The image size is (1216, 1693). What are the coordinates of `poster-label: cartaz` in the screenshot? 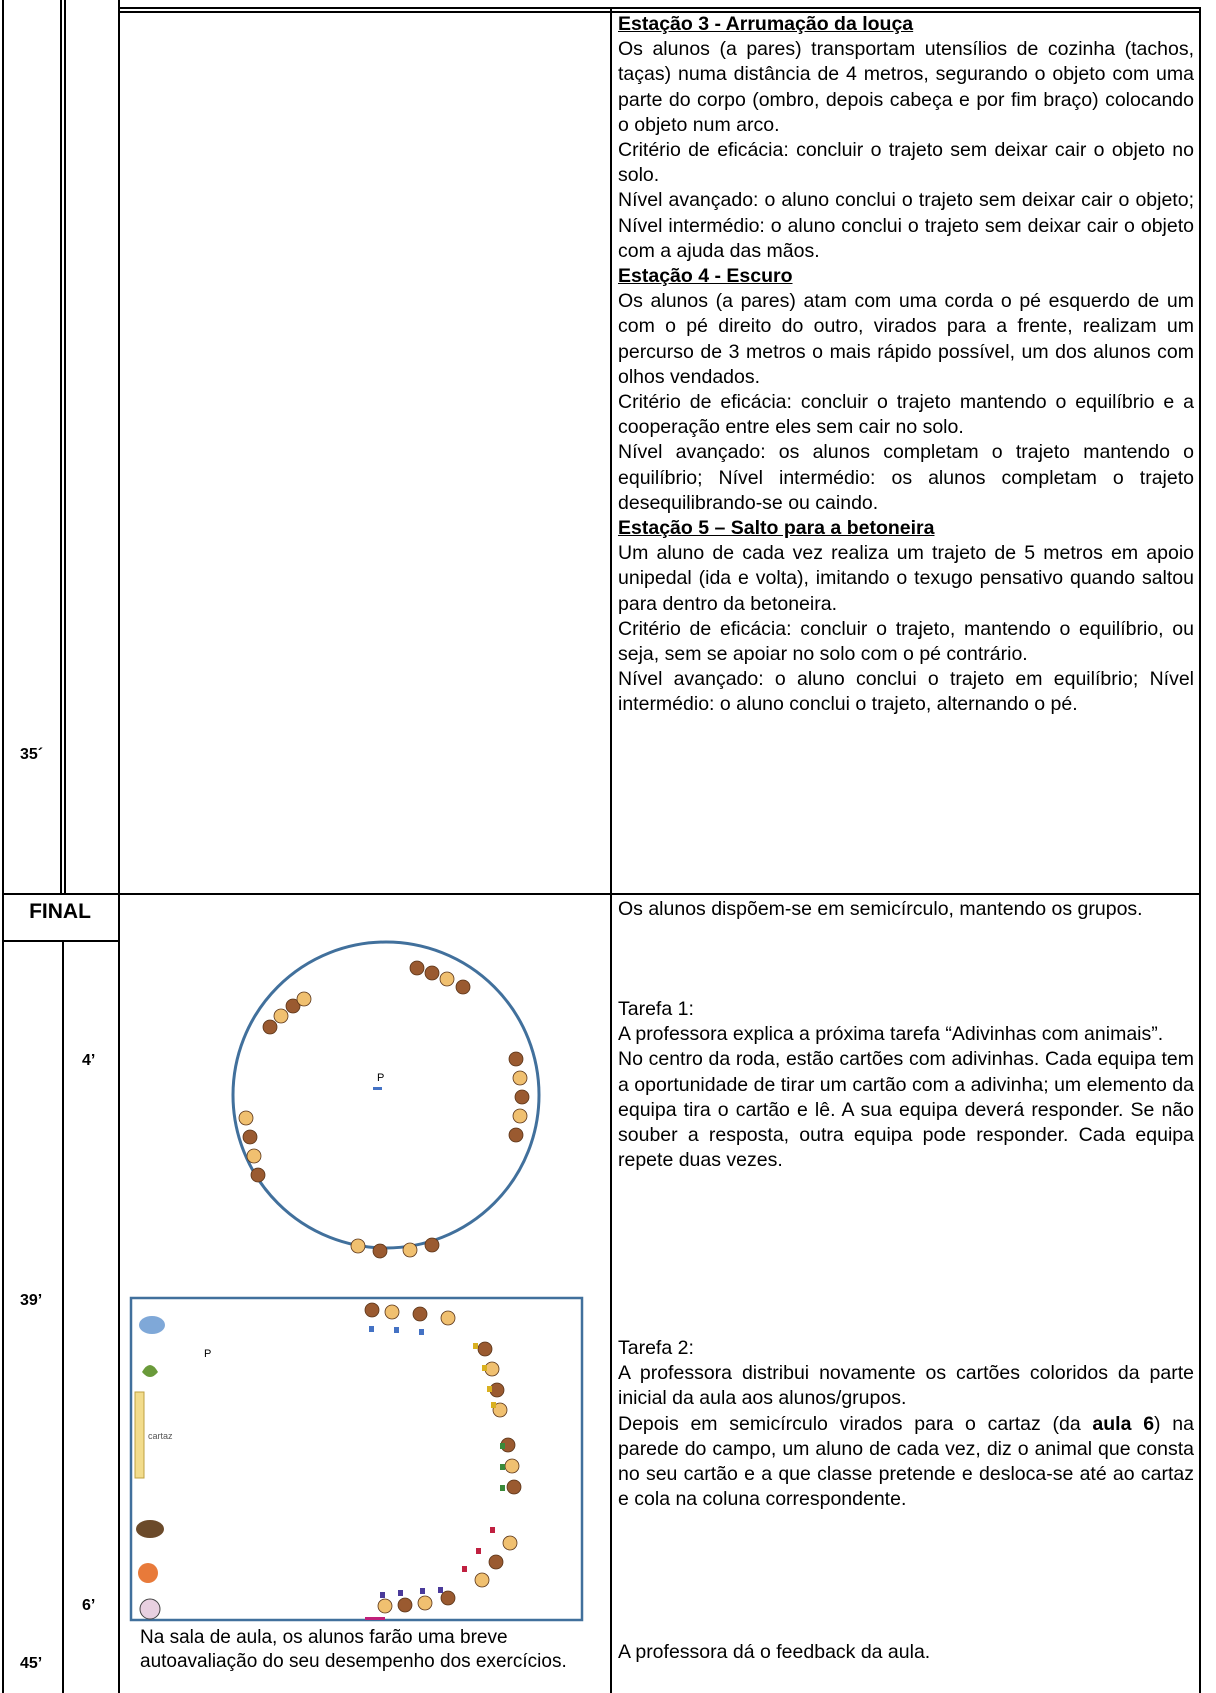 It's located at (160, 1436).